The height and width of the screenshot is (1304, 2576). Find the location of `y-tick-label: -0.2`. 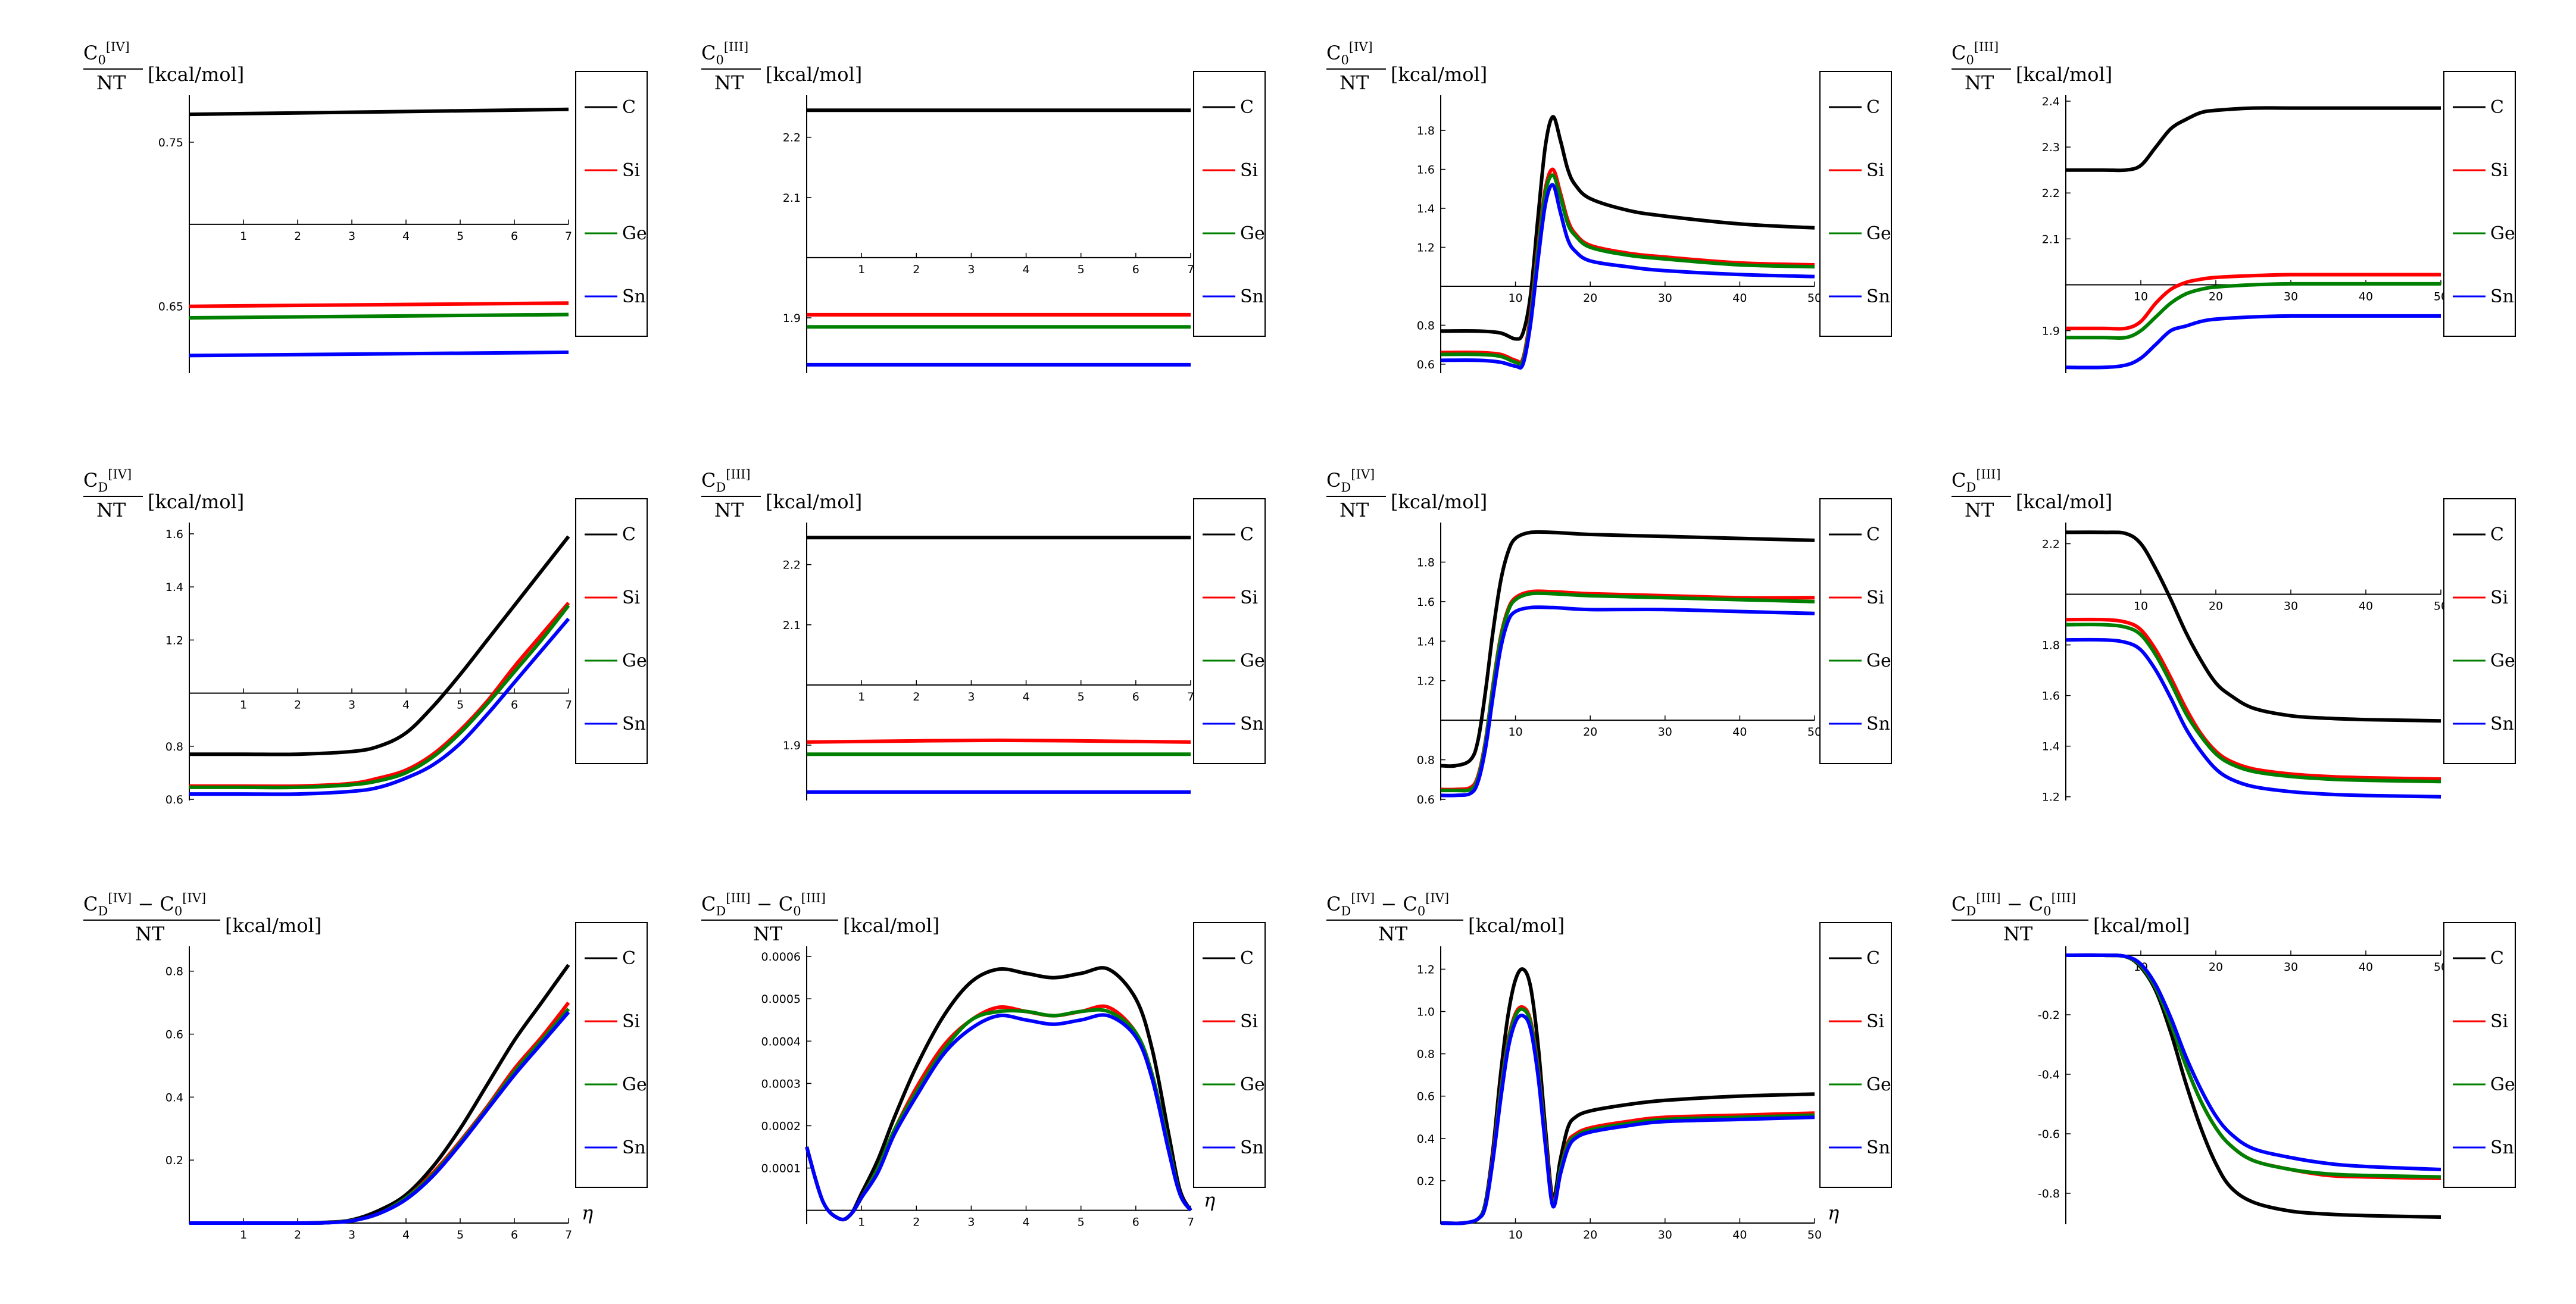

y-tick-label: -0.2 is located at coordinates (2049, 1015).